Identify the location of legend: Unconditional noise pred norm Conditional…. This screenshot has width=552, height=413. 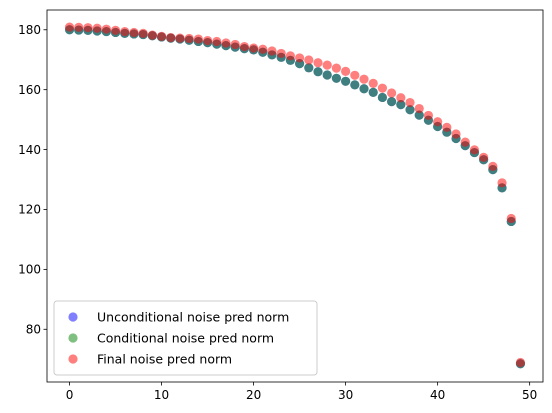
(185, 338).